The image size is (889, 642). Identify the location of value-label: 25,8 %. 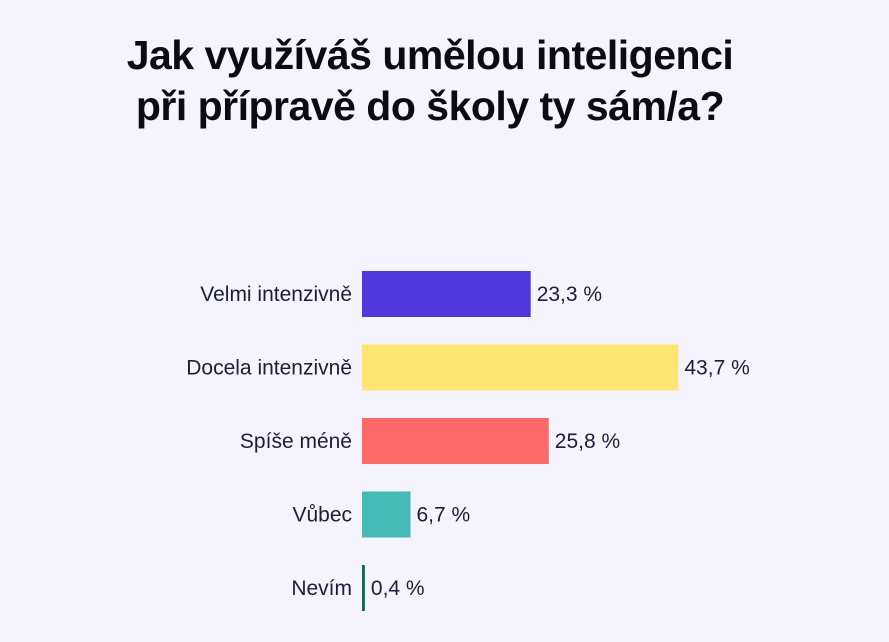
(587, 441).